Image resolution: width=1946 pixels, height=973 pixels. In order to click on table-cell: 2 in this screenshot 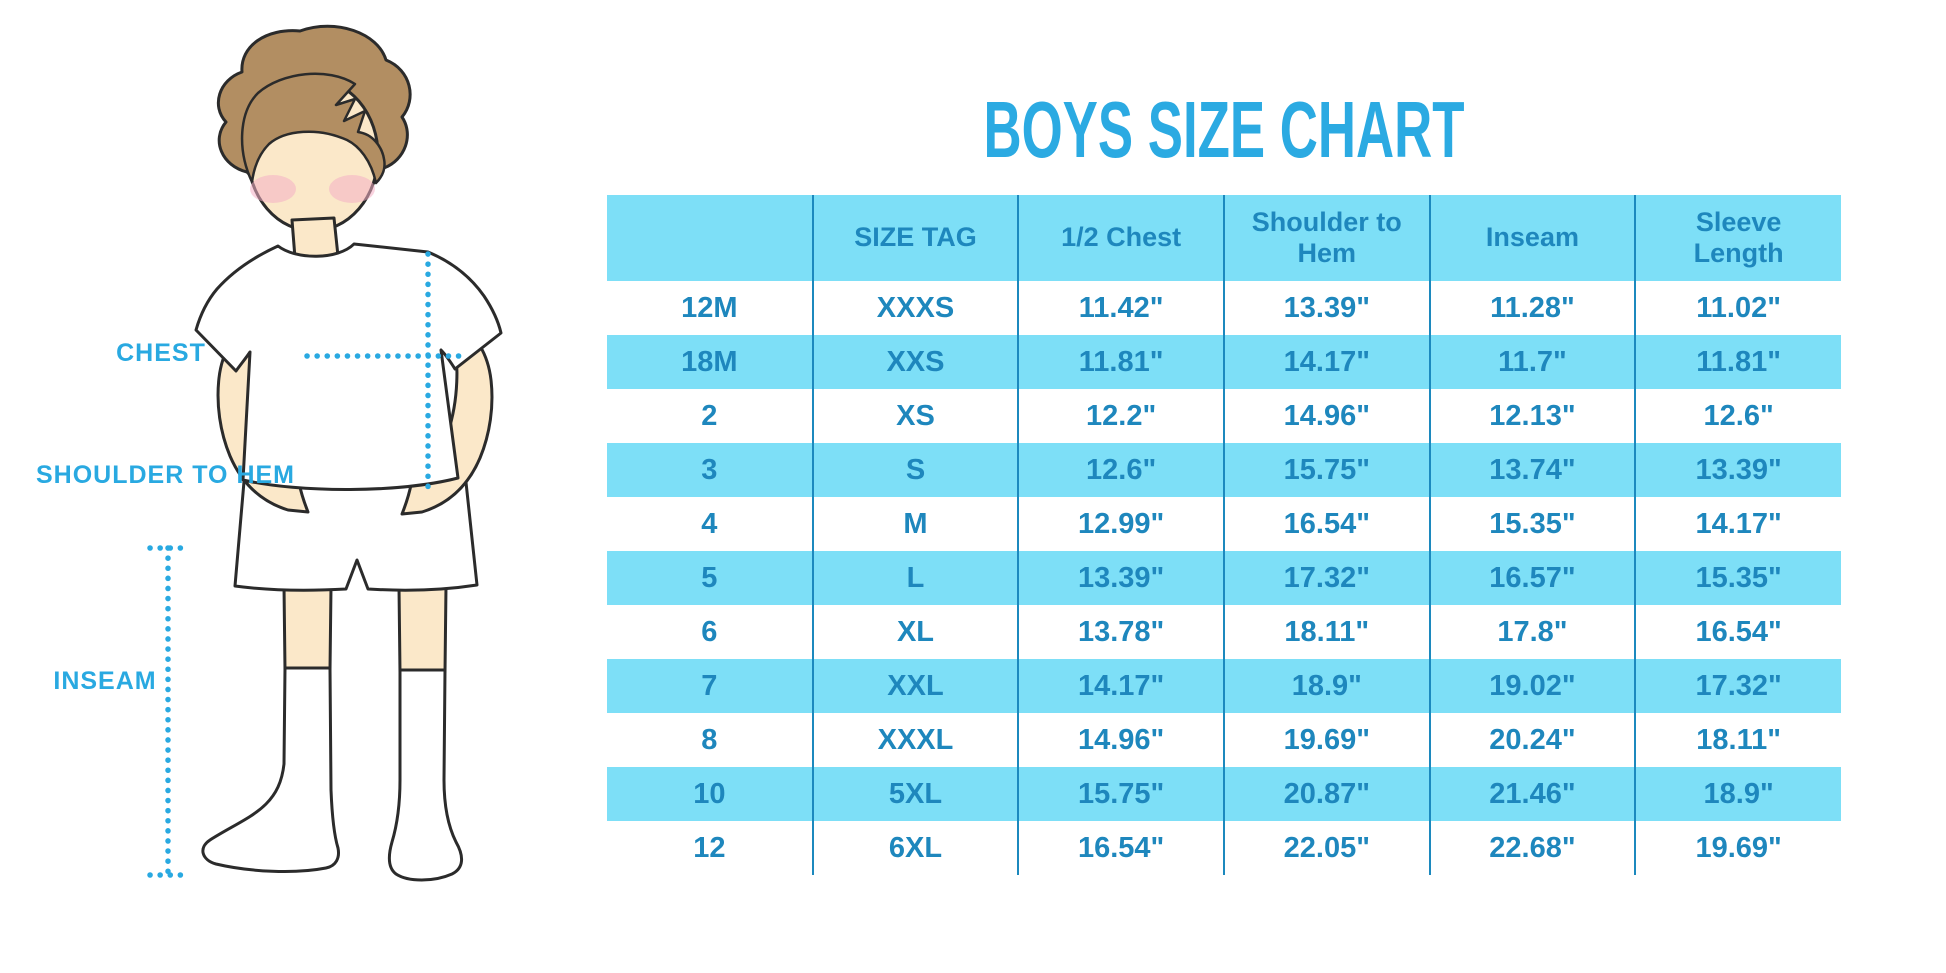, I will do `click(710, 416)`.